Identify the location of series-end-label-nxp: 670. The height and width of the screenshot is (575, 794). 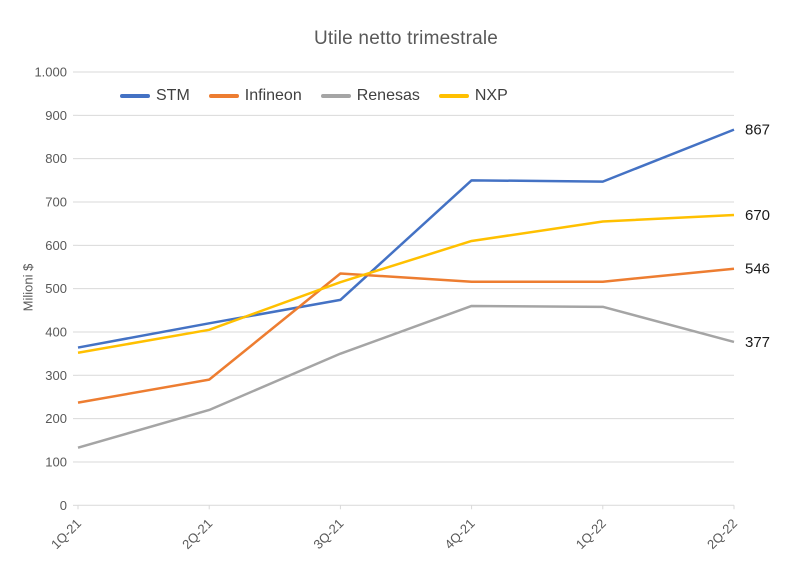
(757, 215).